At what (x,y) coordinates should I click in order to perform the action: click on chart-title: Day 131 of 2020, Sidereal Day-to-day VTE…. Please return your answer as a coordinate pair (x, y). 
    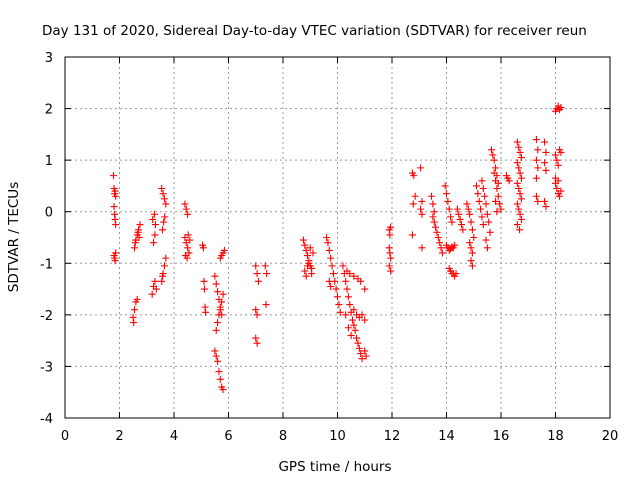
    Looking at the image, I should click on (314, 31).